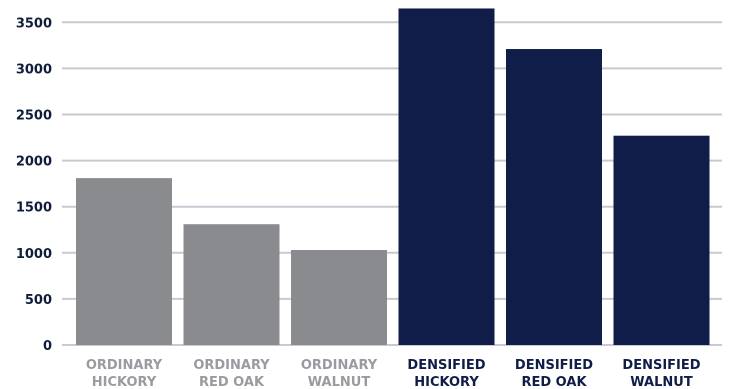  What do you see at coordinates (124, 373) in the screenshot?
I see `x-tick-label: ORDINARY HICKORY` at bounding box center [124, 373].